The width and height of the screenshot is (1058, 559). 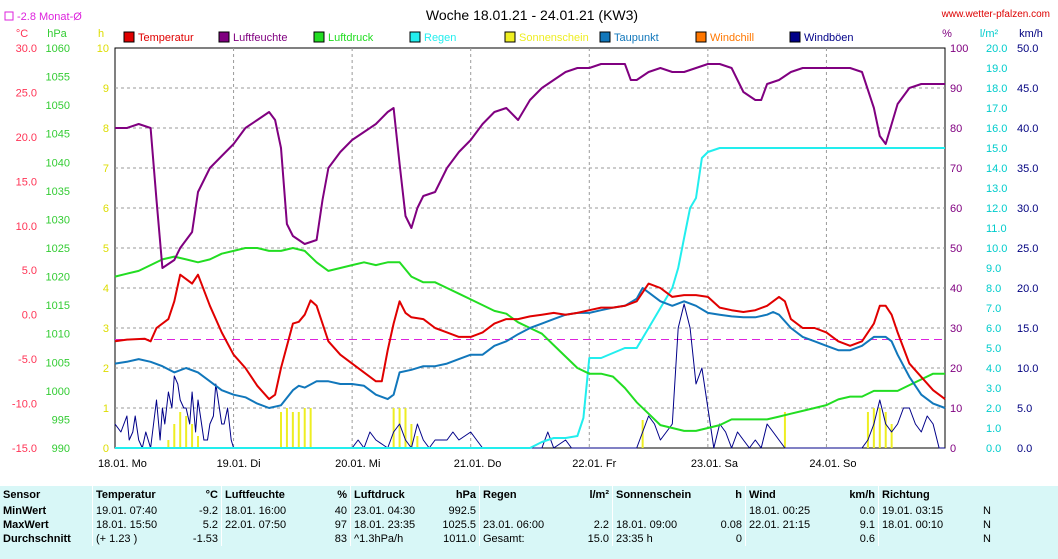 I want to click on x-axis-label: 18.01. Mo, so click(x=122, y=464).